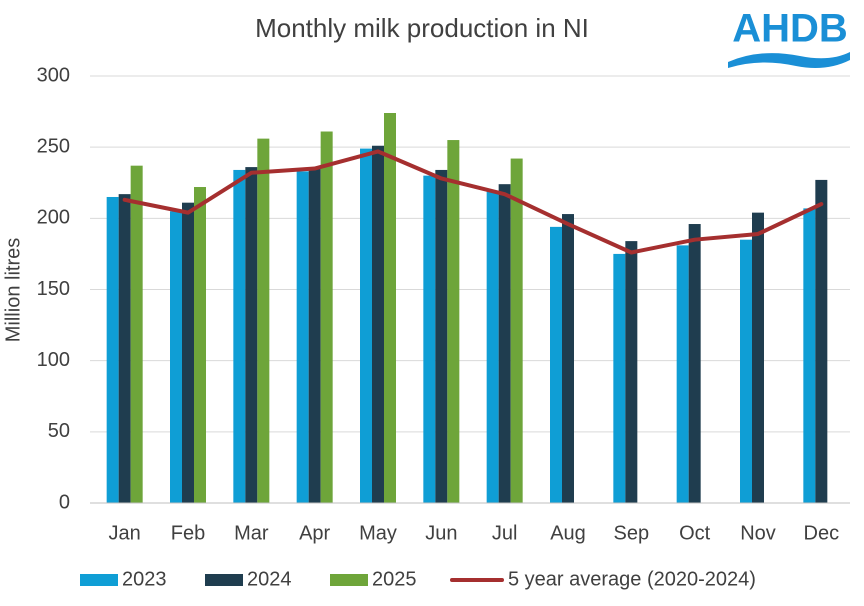  What do you see at coordinates (314, 533) in the screenshot?
I see `x-tick-label: Apr` at bounding box center [314, 533].